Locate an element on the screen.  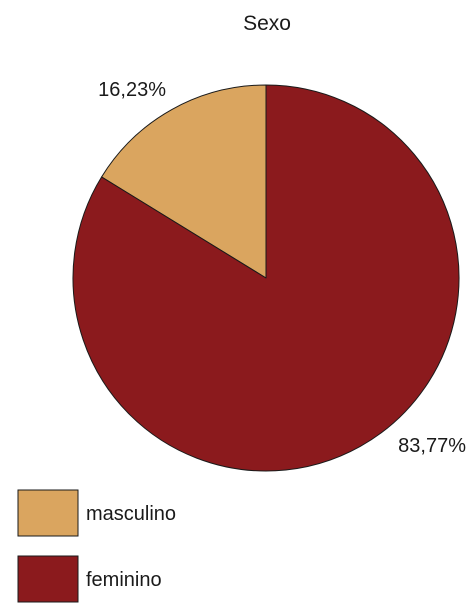
pie-slice-masculino is located at coordinates (184, 181).